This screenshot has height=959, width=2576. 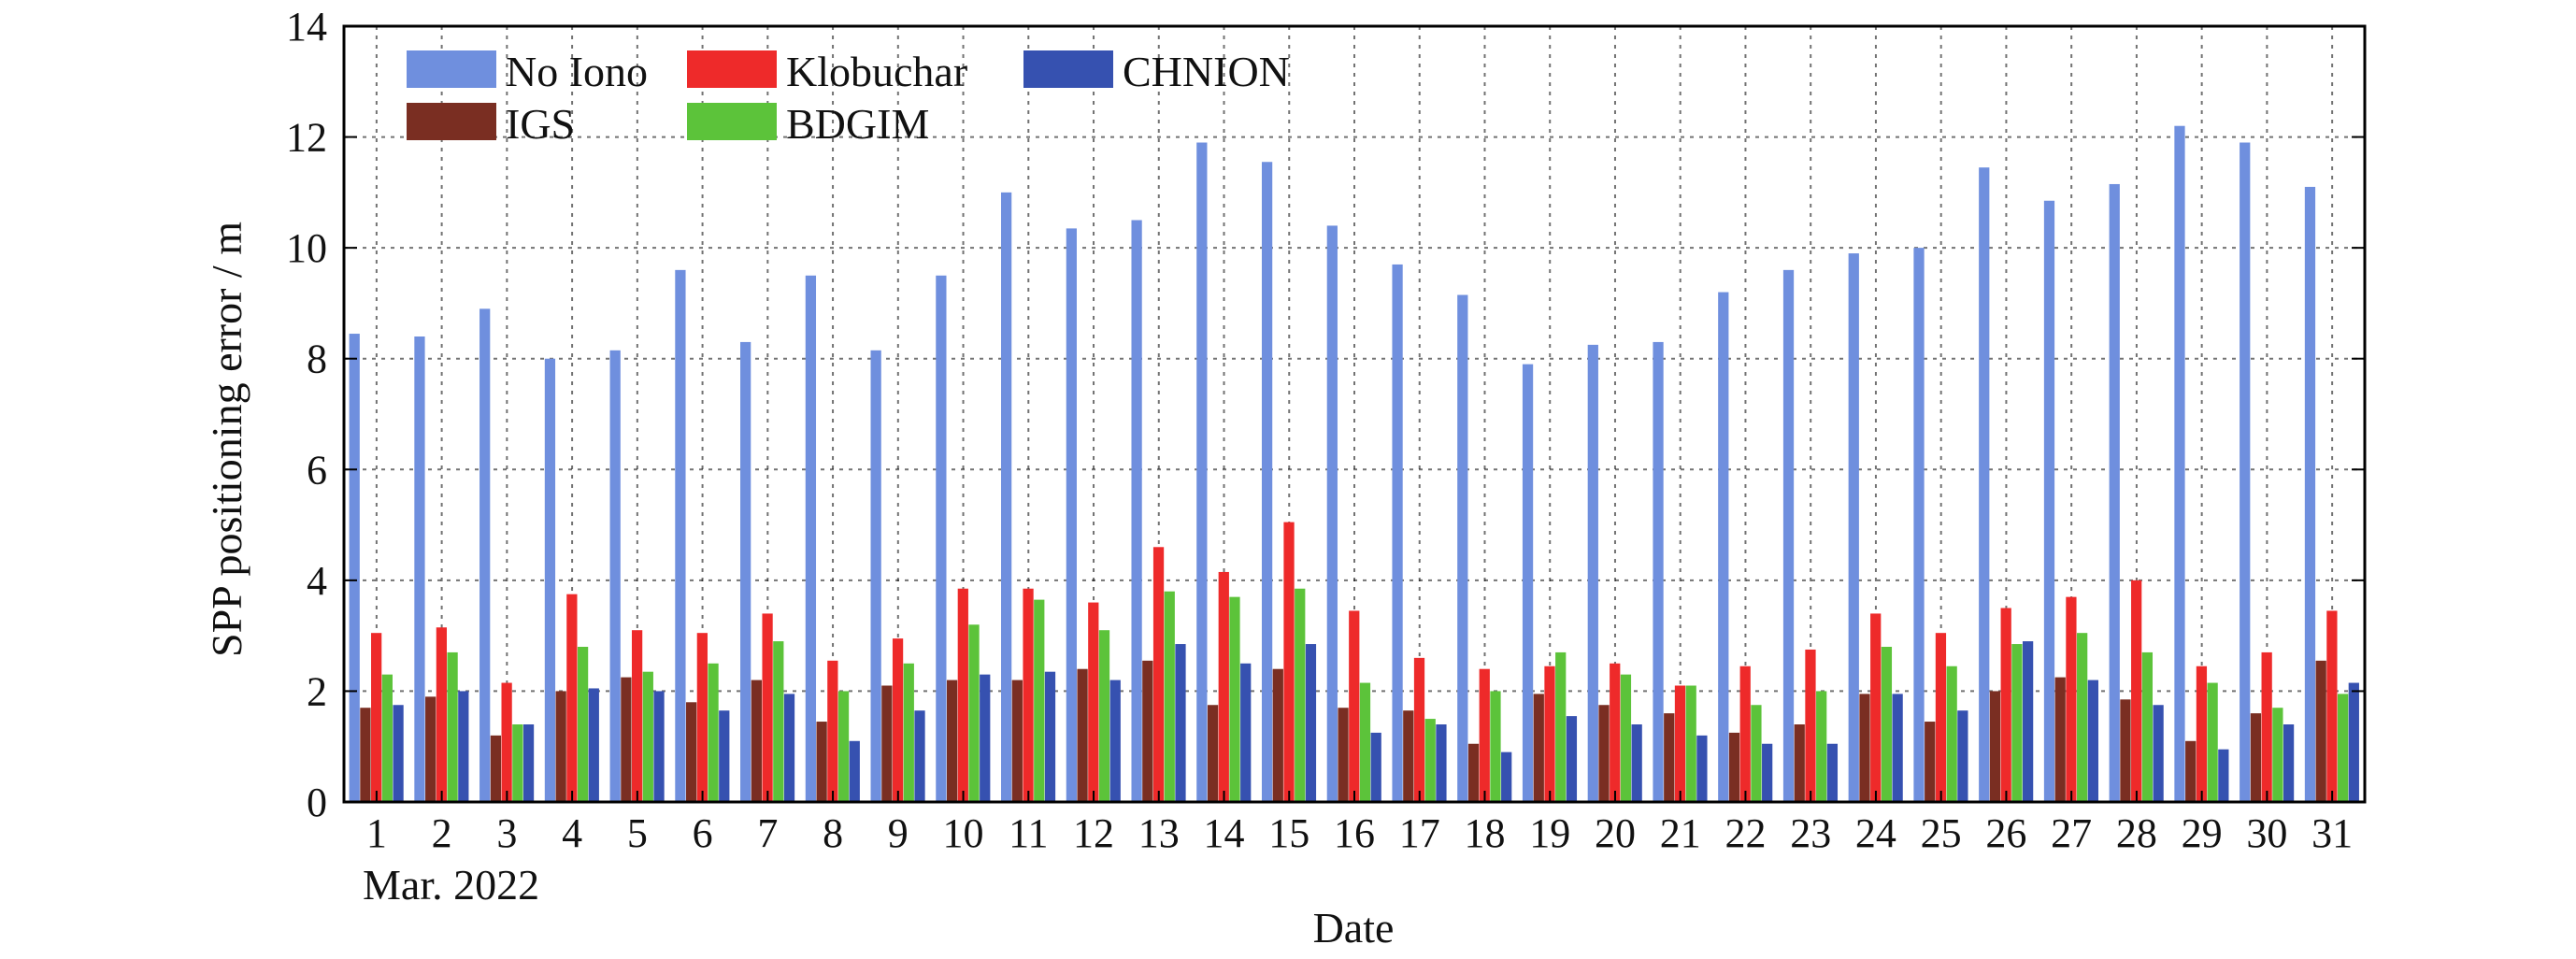 What do you see at coordinates (2071, 833) in the screenshot?
I see `x-tick-label: 27` at bounding box center [2071, 833].